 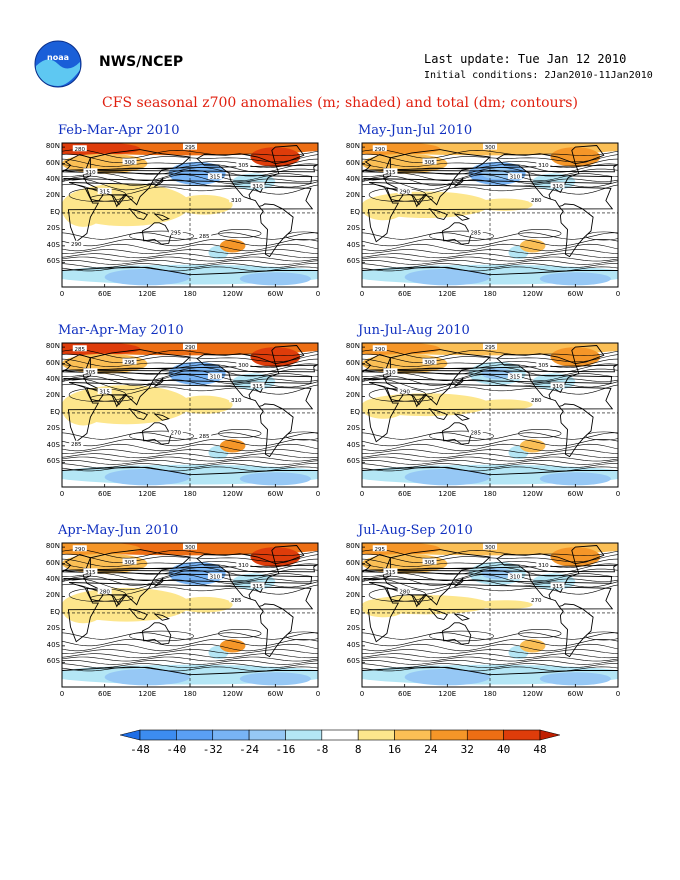 I want to click on colorbar-tick-label: -40, so click(x=176, y=749).